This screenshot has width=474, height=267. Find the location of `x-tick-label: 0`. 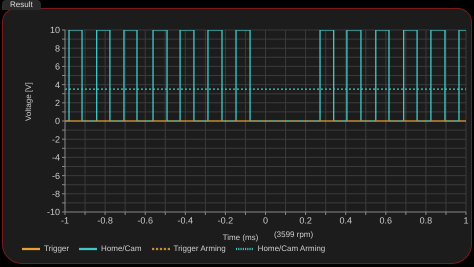

x-tick-label: 0 is located at coordinates (265, 220).